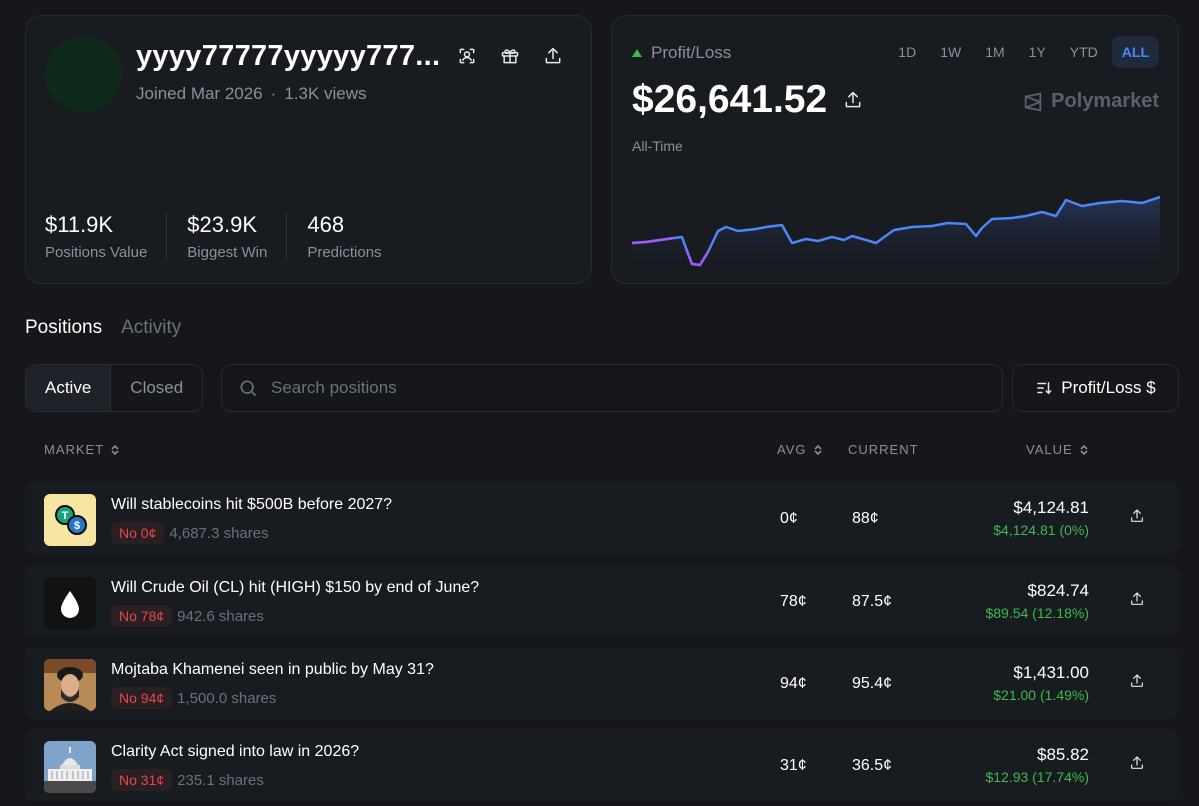 Image resolution: width=1199 pixels, height=806 pixels. What do you see at coordinates (237, 236) in the screenshot?
I see `stat-biggest-win: $23.9K Biggest Win` at bounding box center [237, 236].